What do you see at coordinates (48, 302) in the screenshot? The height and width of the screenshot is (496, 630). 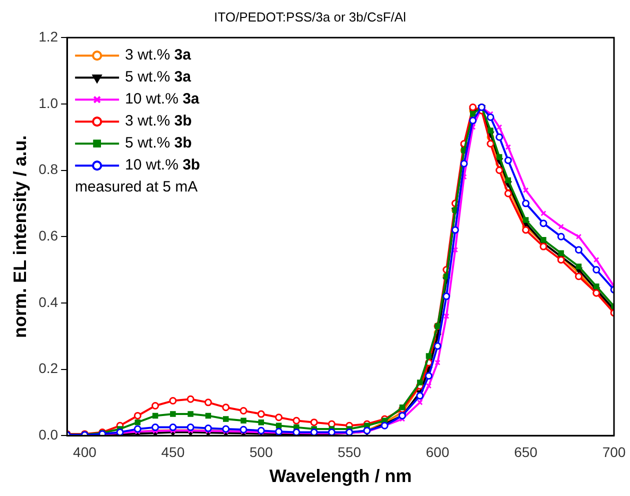 I see `y-tick-label: 0.4` at bounding box center [48, 302].